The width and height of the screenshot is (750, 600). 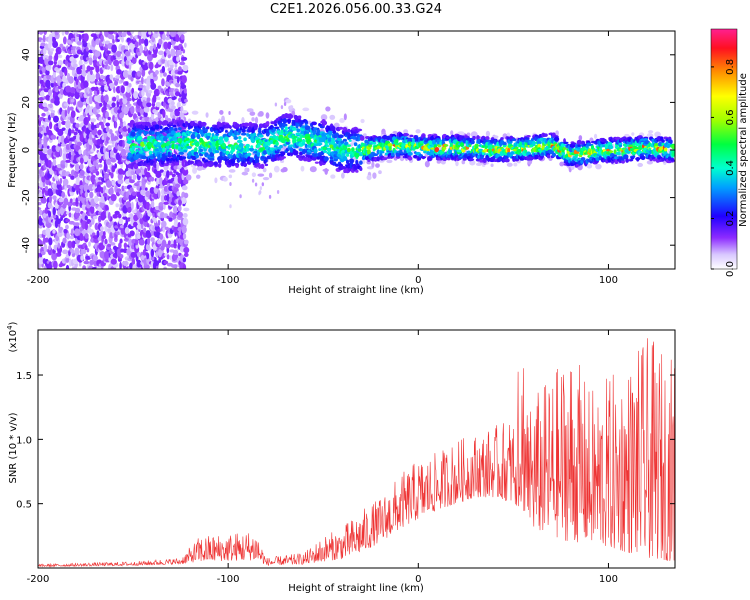 I want to click on x-tick-label: 100, so click(x=608, y=280).